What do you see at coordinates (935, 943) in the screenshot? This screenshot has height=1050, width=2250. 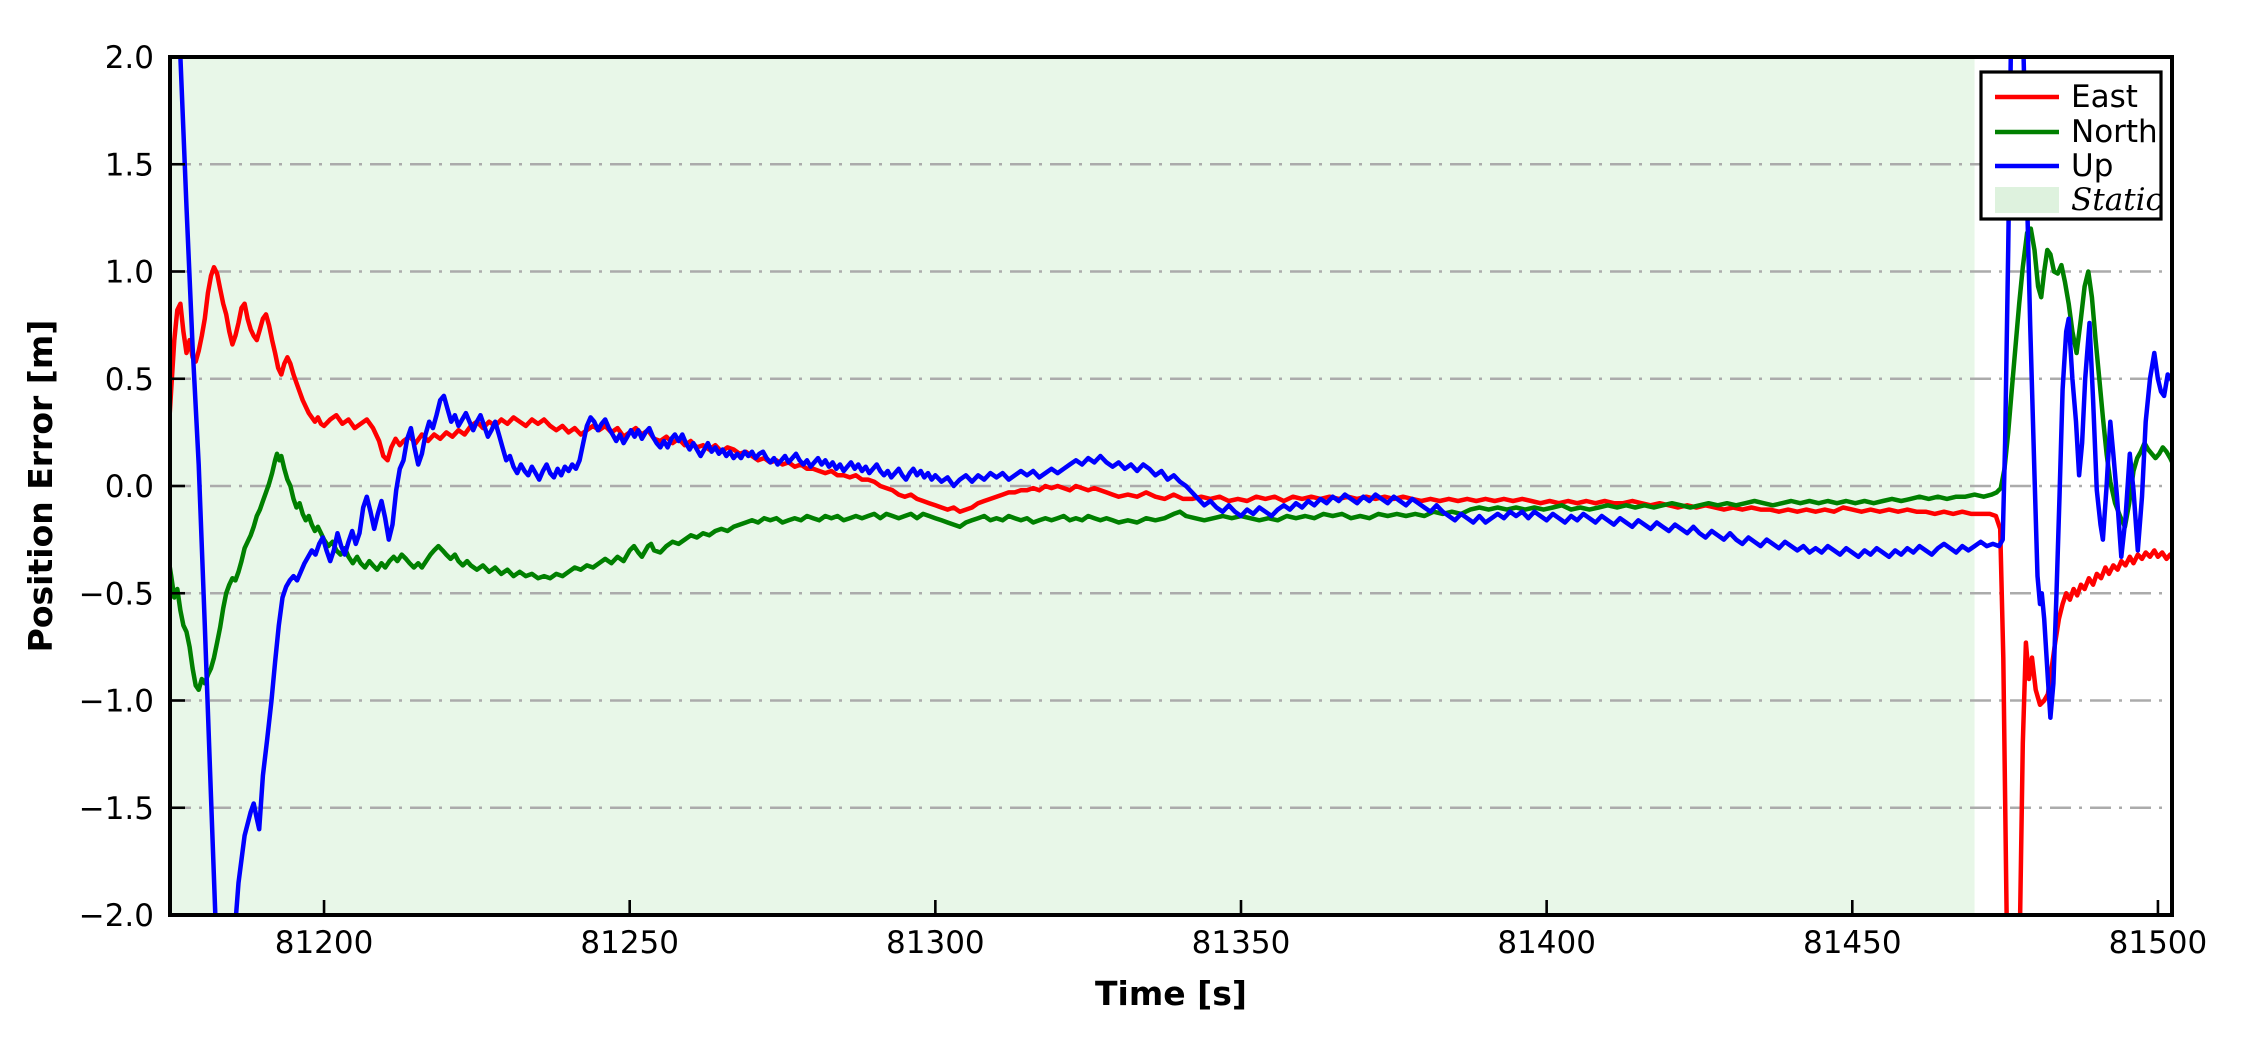 I see `x-tick-label: 81300` at bounding box center [935, 943].